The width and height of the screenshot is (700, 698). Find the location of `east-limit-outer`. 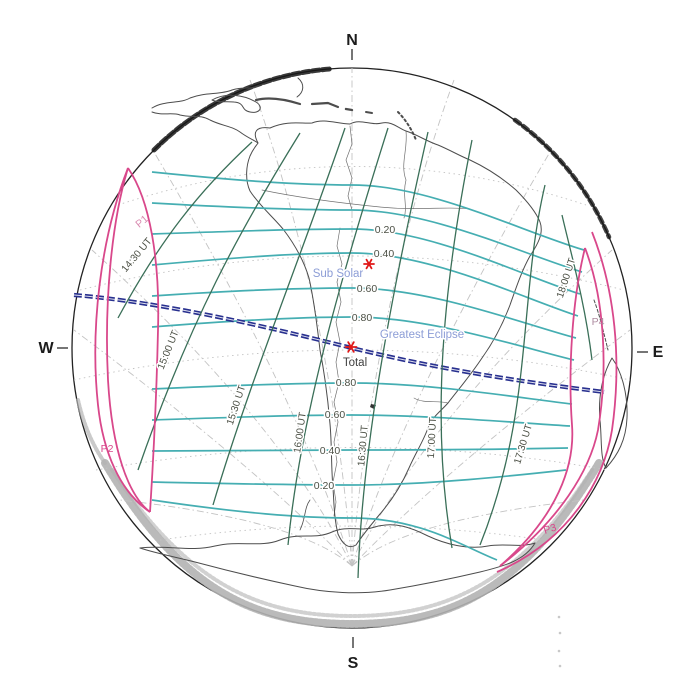

east-limit-outer is located at coordinates (557, 402).